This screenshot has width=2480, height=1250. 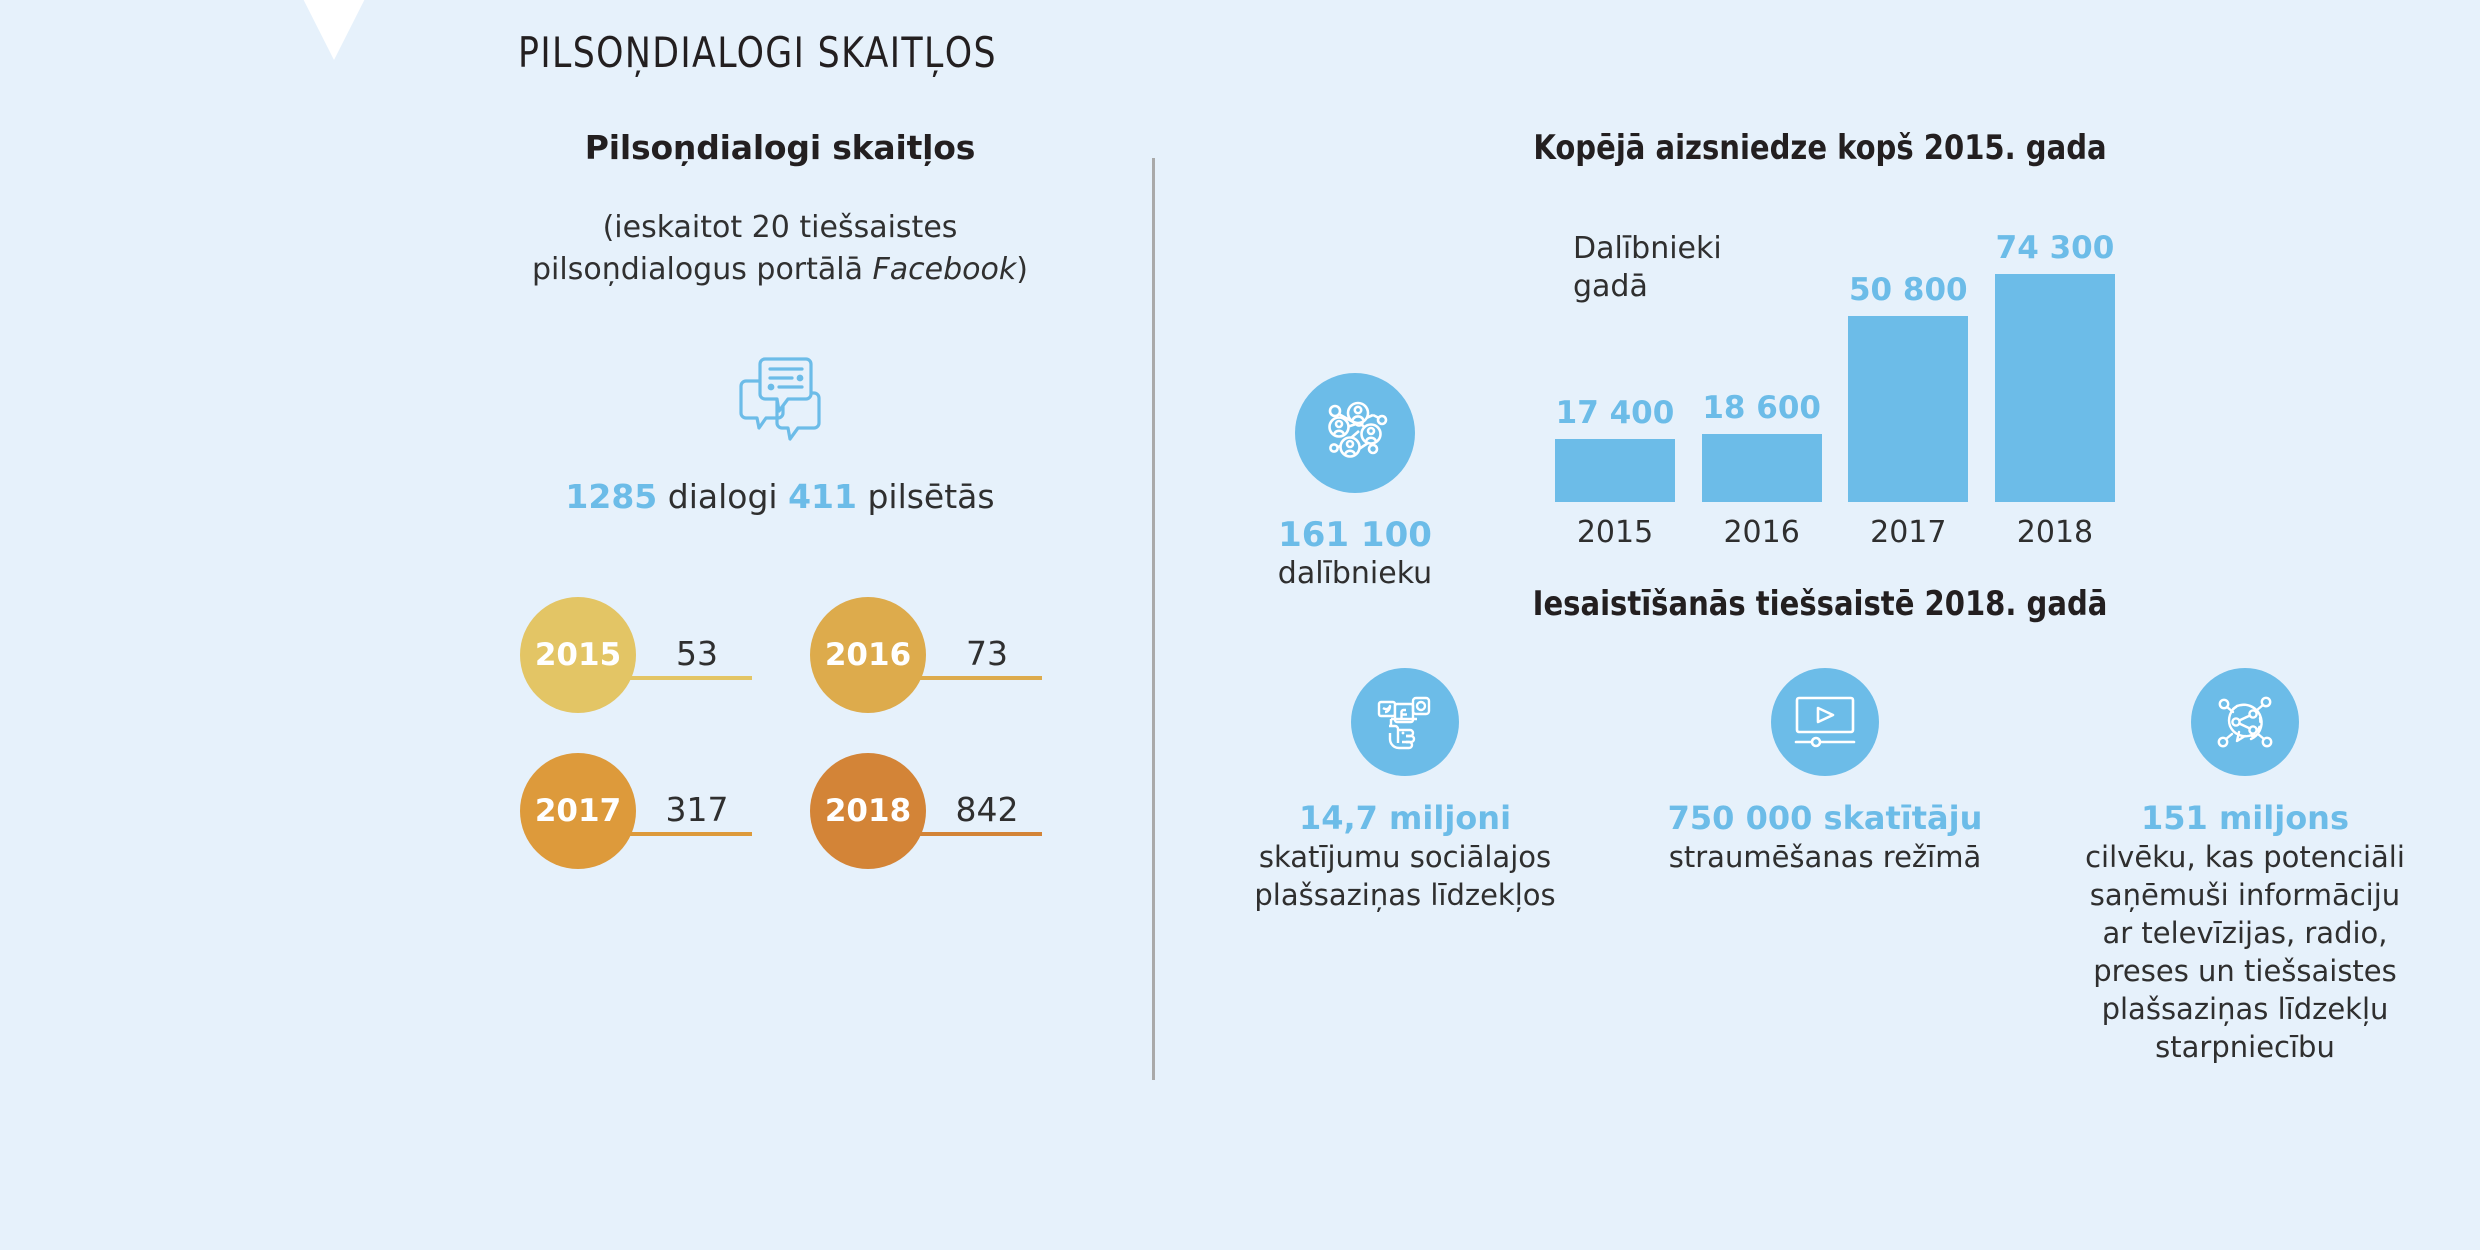 I want to click on reach-total-block: 161 100 dalībnieku, so click(x=1355, y=483).